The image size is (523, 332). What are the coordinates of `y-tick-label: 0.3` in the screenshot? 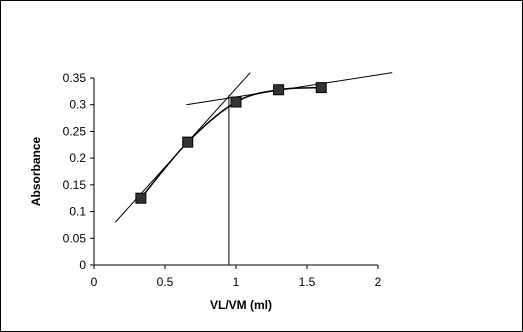 It's located at (77, 105).